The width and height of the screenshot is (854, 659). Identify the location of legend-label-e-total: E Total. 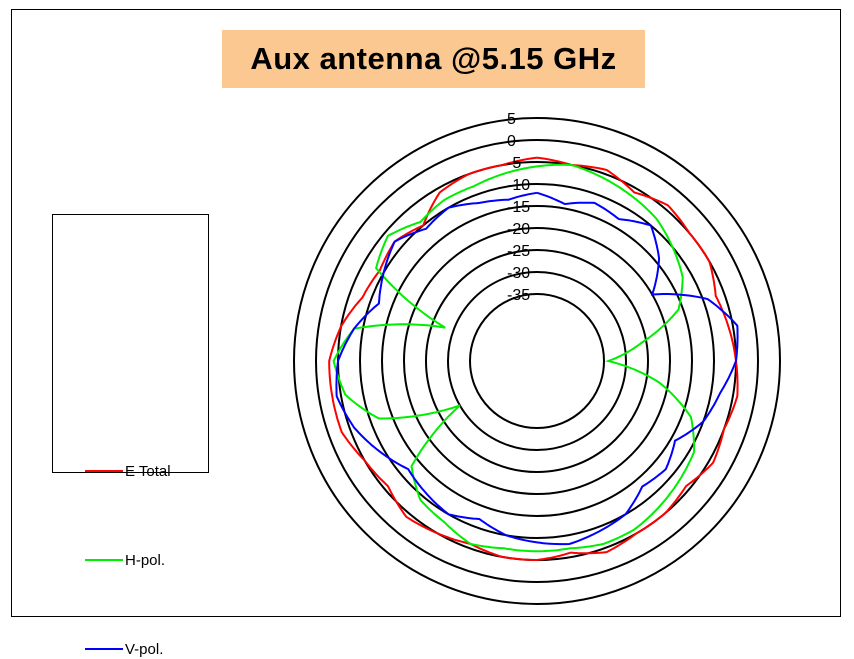
(148, 471).